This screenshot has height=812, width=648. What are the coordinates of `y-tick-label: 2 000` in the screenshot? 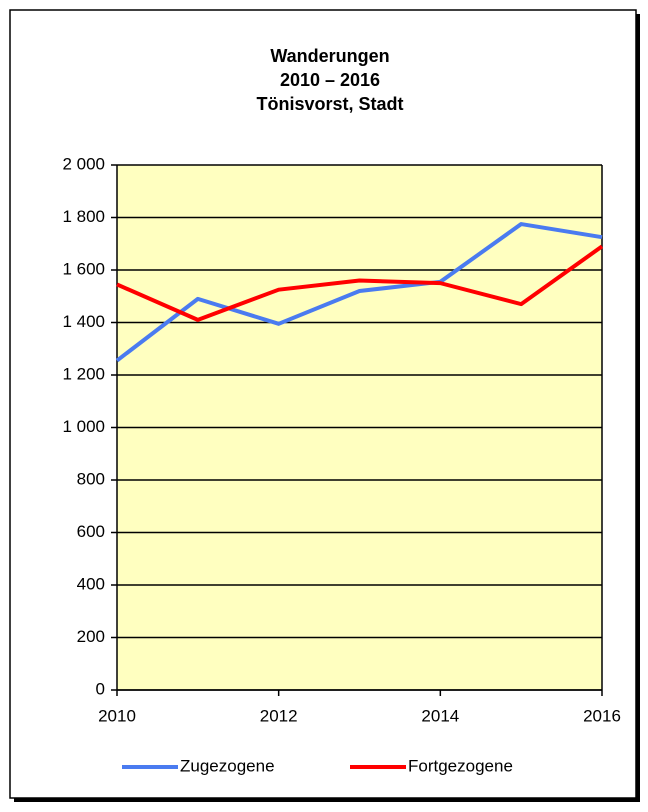 It's located at (83, 163).